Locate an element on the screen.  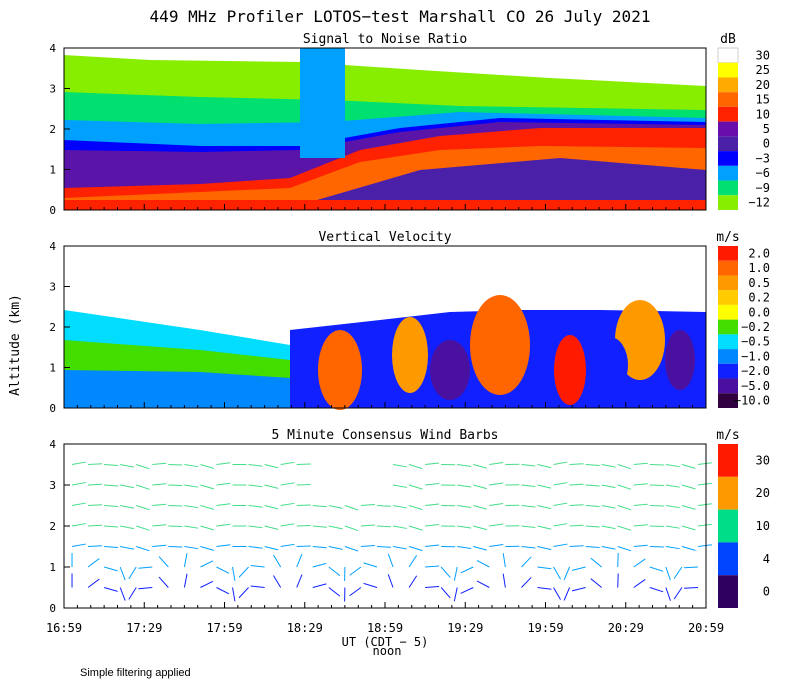
x-tick-label-7: 20:29 is located at coordinates (626, 628).